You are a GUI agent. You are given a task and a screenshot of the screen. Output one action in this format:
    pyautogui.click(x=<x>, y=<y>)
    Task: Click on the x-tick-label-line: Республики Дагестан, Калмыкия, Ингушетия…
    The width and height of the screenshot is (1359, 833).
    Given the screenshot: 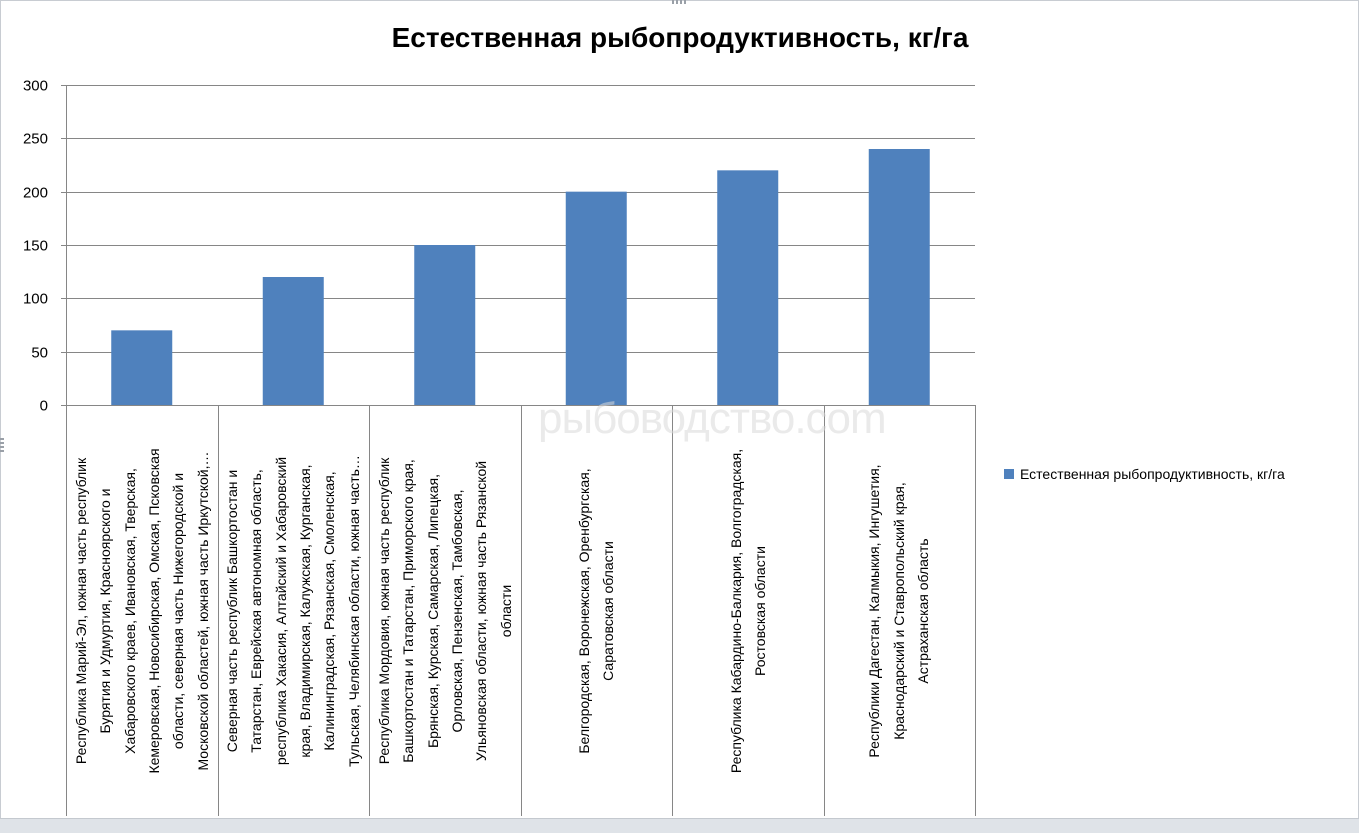 What is the action you would take?
    pyautogui.click(x=874, y=610)
    